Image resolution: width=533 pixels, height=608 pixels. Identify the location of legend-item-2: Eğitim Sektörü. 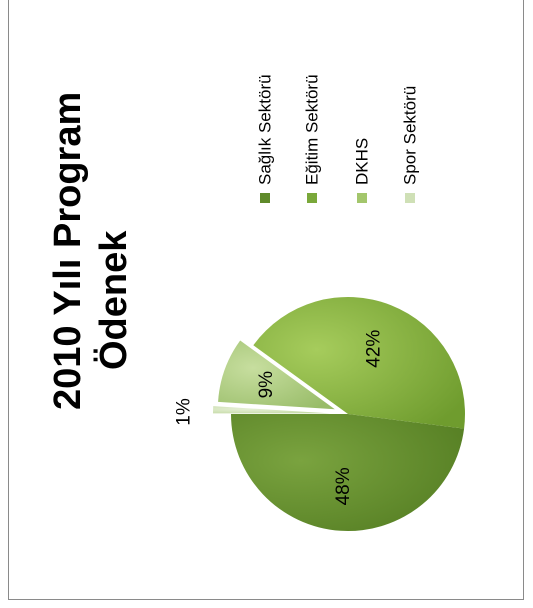
(312, 138).